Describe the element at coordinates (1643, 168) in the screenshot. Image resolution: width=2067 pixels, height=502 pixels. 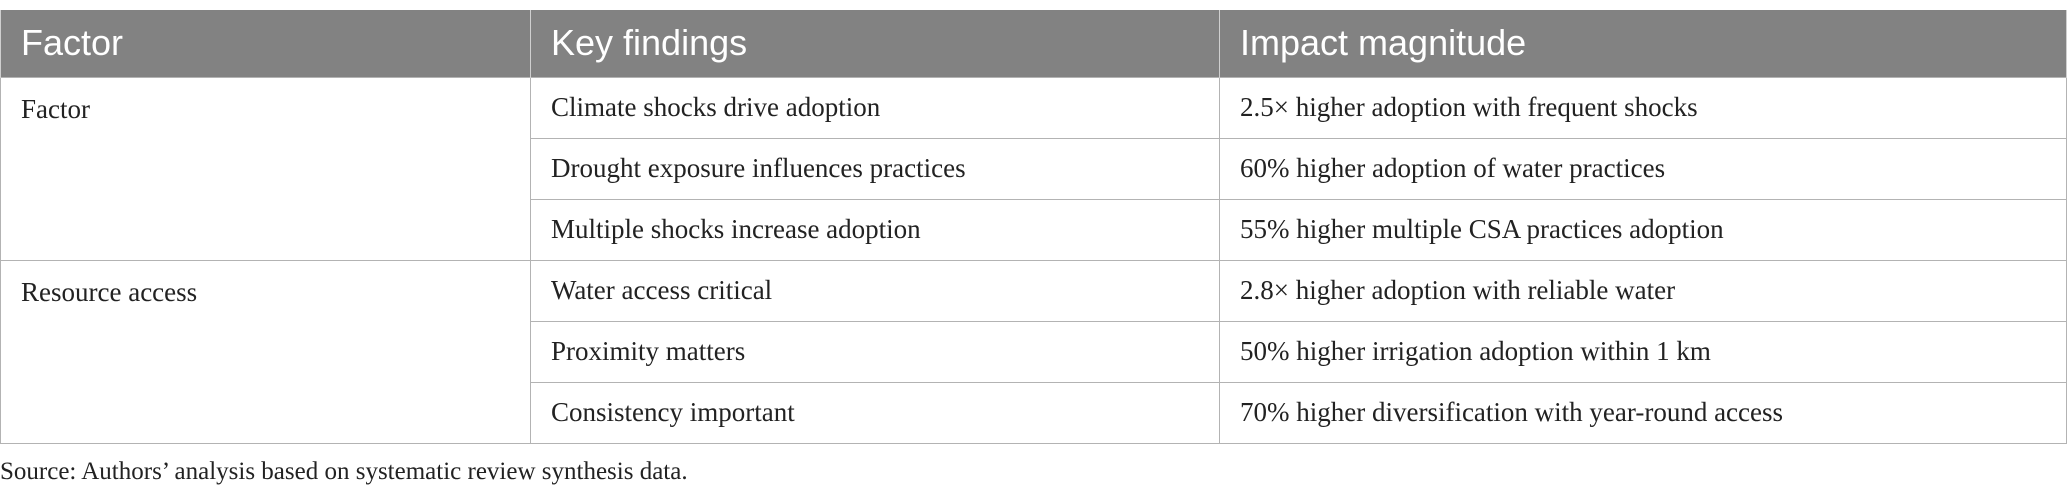
I see `impact-cell: 60% higher adoption of water practices` at that location.